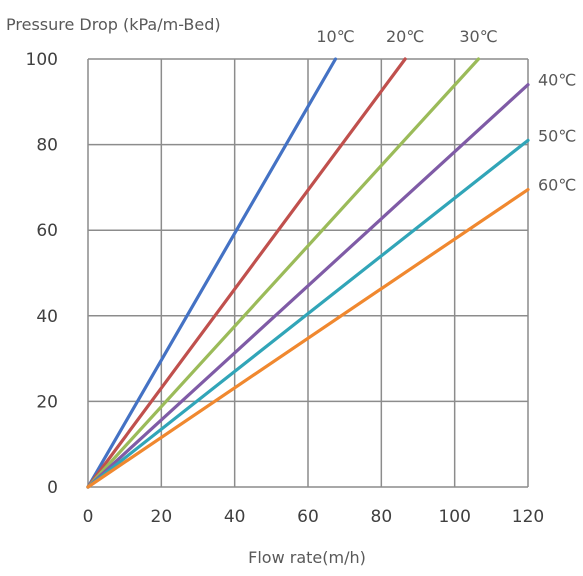  What do you see at coordinates (235, 517) in the screenshot?
I see `x-tick-label: 40` at bounding box center [235, 517].